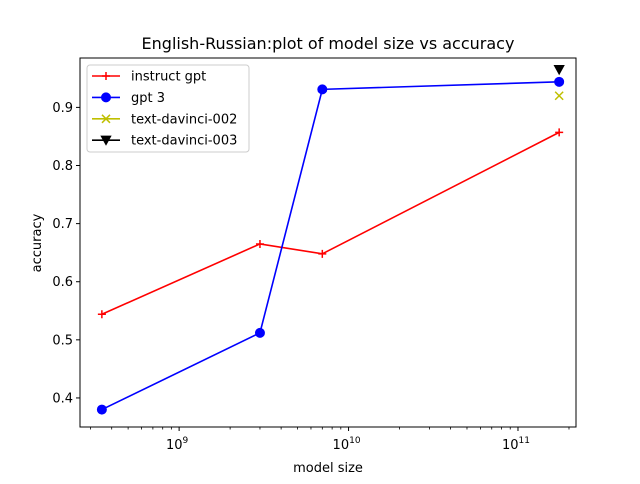 The image size is (640, 484). What do you see at coordinates (168, 77) in the screenshot?
I see `legend-label-0: instruct gpt` at bounding box center [168, 77].